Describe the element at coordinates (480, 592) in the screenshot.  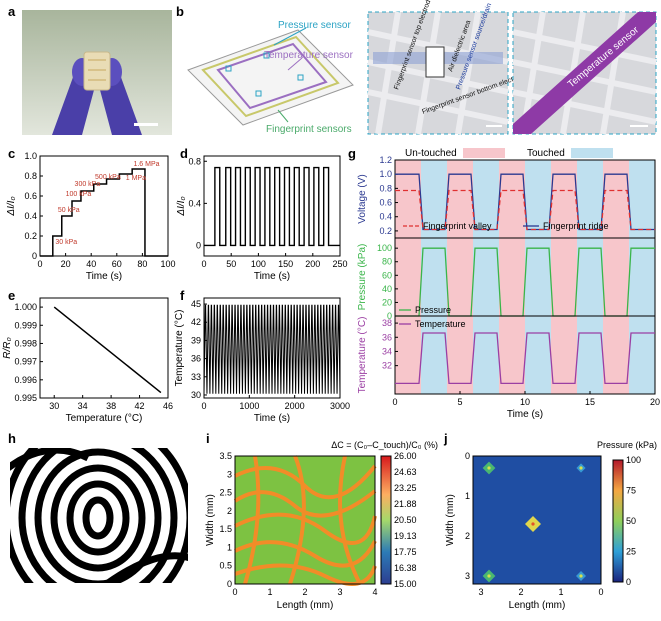
I see `x-tick-label: 3` at that location.